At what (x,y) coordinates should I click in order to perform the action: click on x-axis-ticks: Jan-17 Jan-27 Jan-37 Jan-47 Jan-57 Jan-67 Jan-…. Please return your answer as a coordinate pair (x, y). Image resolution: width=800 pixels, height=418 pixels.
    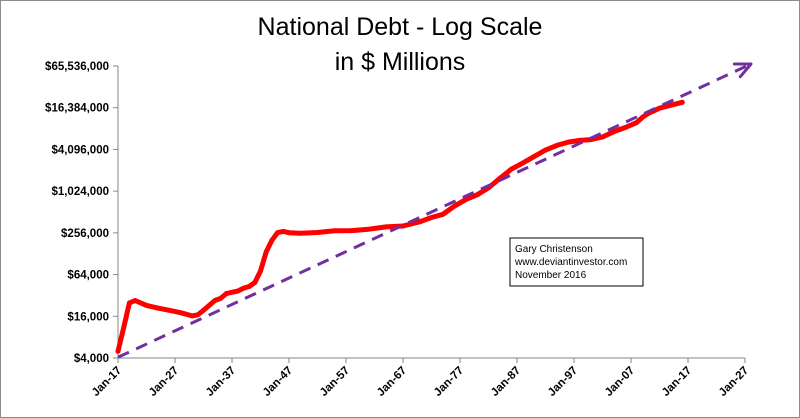
    Looking at the image, I should click on (420, 378).